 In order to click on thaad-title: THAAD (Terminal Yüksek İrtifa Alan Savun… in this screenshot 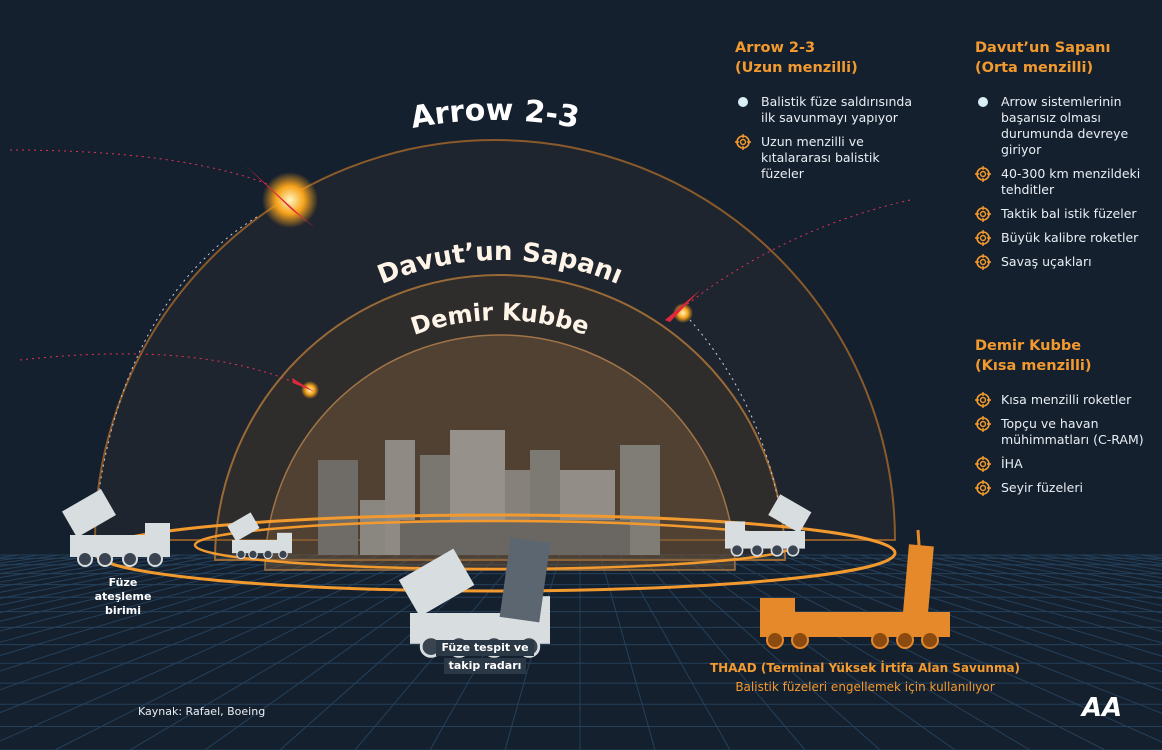, I will do `click(865, 668)`.